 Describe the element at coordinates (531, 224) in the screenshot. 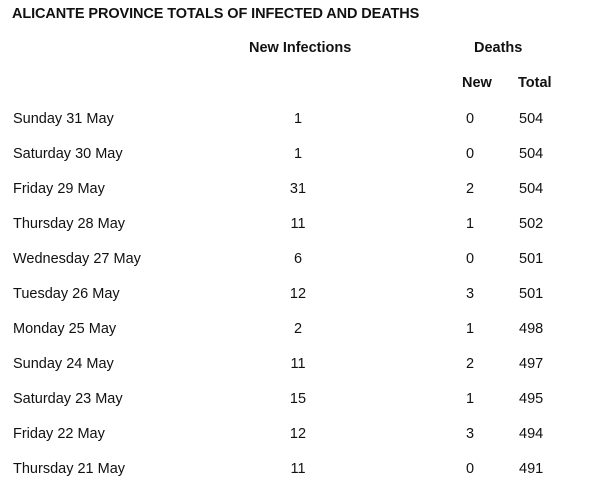

I see `total-deaths-cell: 502` at that location.